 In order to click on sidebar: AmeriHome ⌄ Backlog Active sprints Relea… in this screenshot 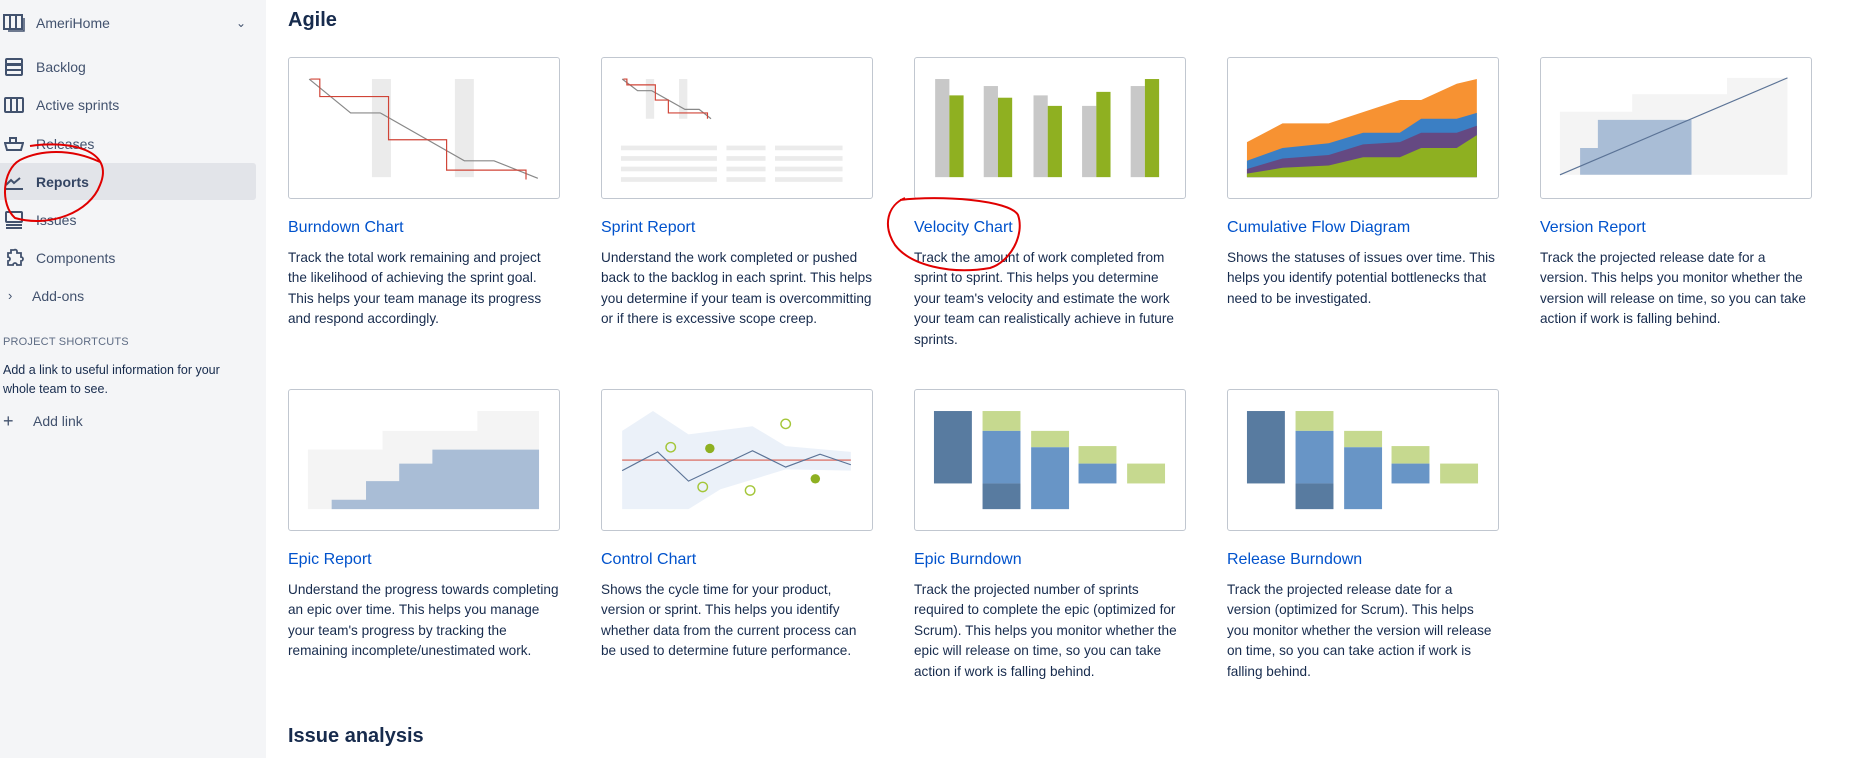, I will do `click(133, 379)`.